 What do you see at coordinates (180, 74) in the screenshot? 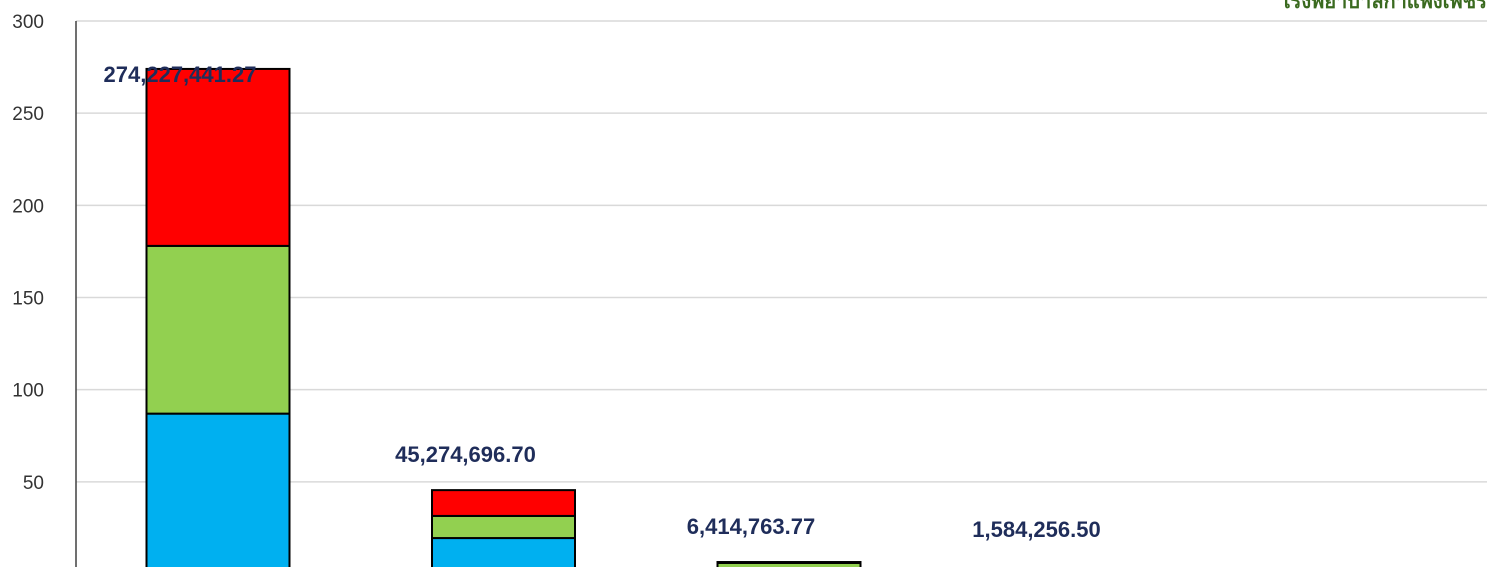
I see `data-label: 274,227,441.27` at bounding box center [180, 74].